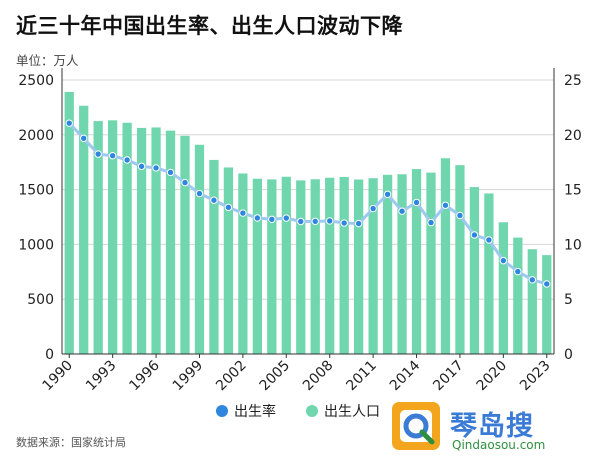 The height and width of the screenshot is (462, 600). I want to click on rate-point-2014, so click(416, 202).